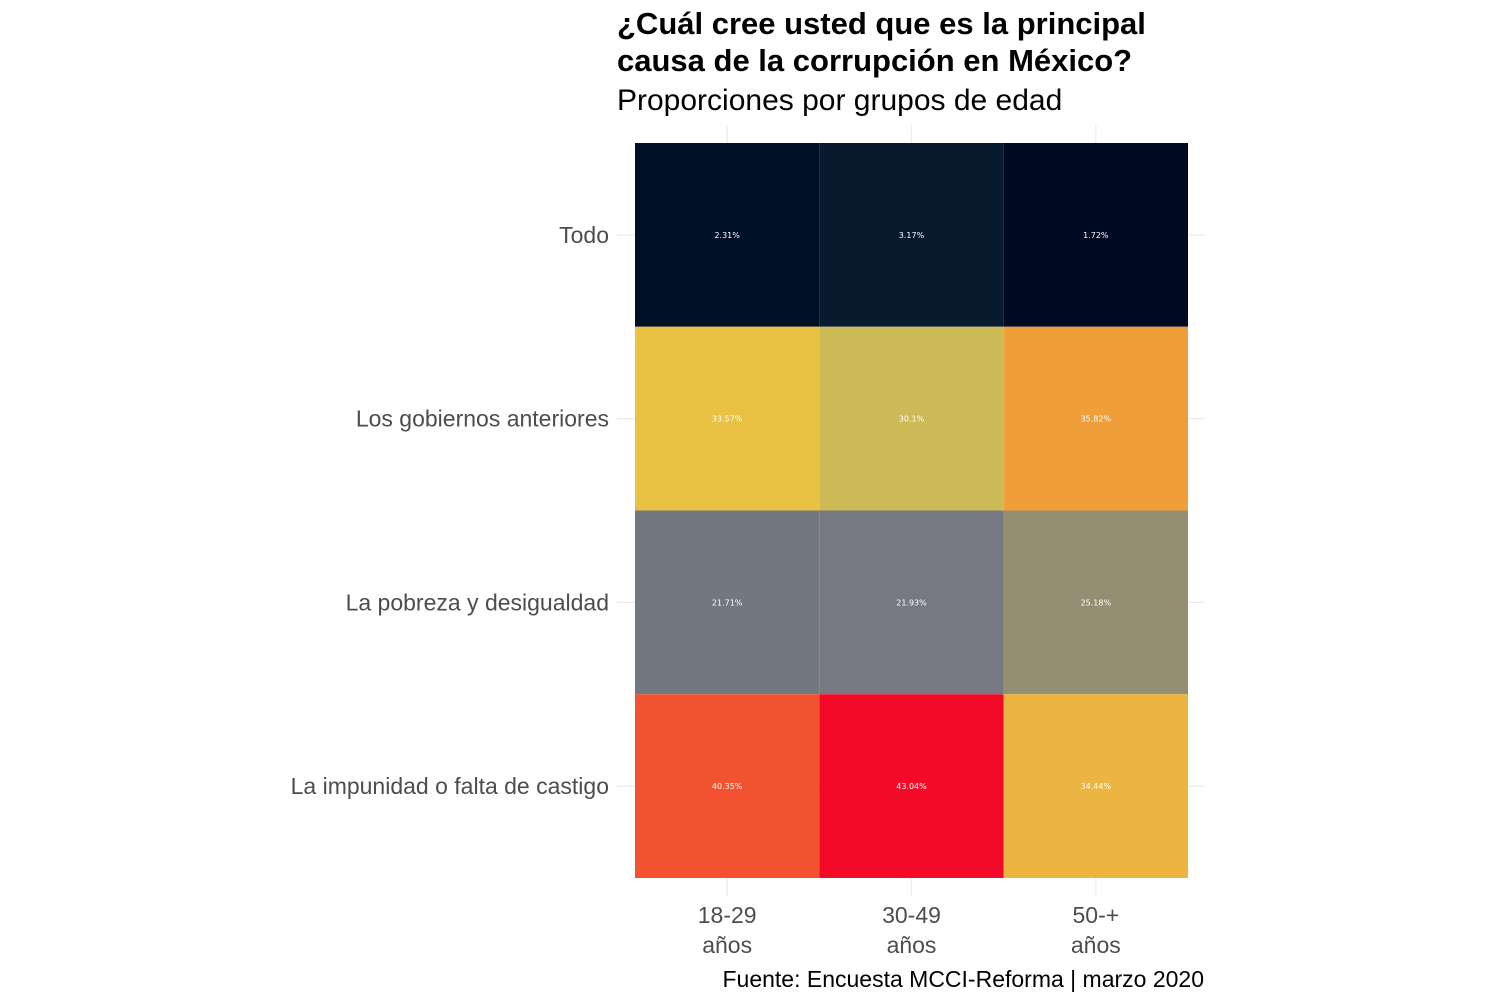 This screenshot has height=1000, width=1500. I want to click on cell-value-label: 40.35%, so click(727, 786).